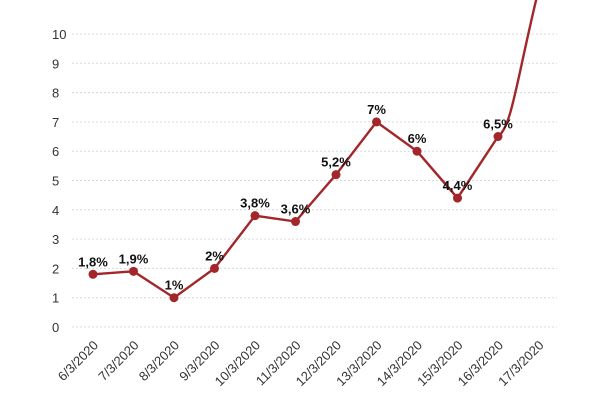 The width and height of the screenshot is (600, 400). I want to click on y-tick-label: 4, so click(55, 210).